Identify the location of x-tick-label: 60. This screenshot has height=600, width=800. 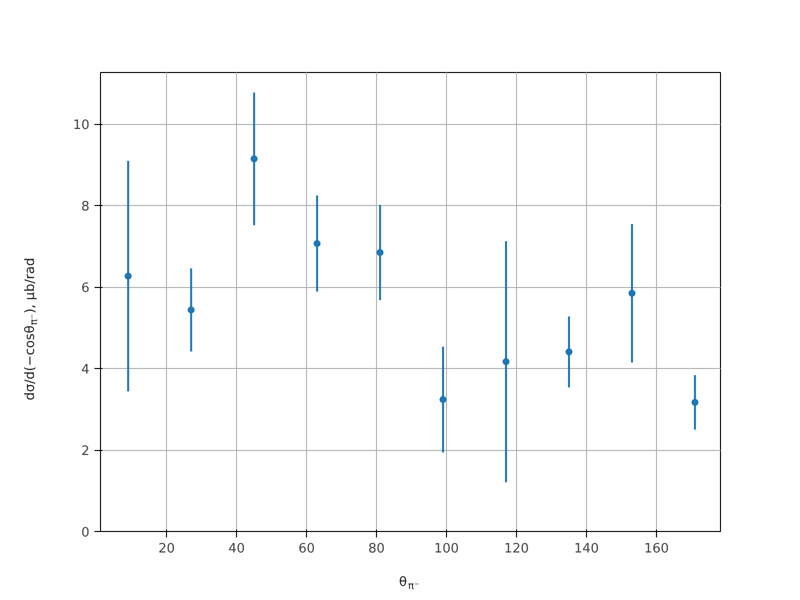
(306, 549).